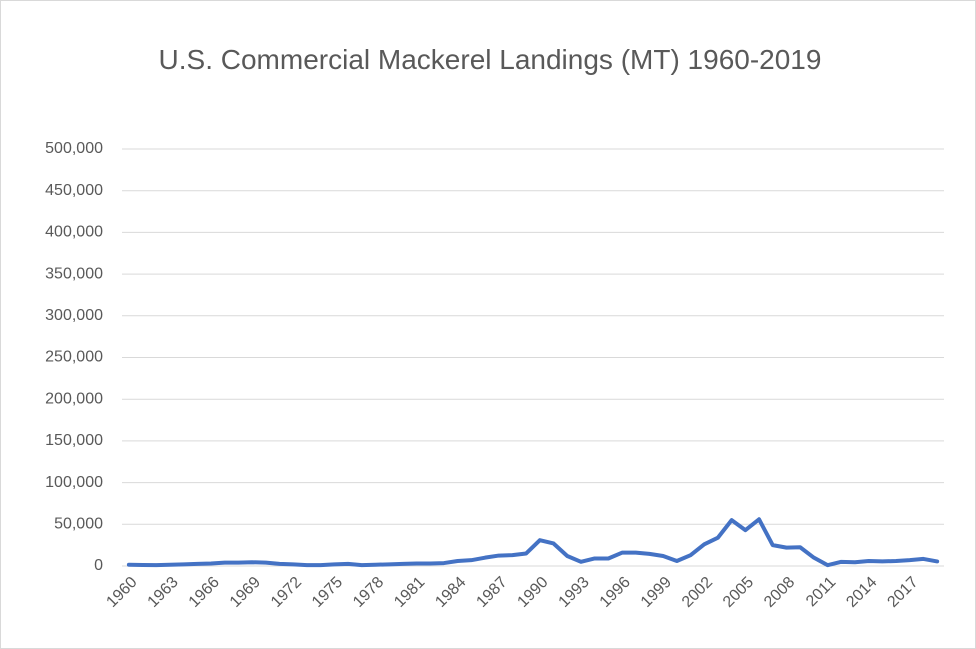 Image resolution: width=976 pixels, height=649 pixels. Describe the element at coordinates (779, 592) in the screenshot. I see `x-tick-label: 2008` at that location.